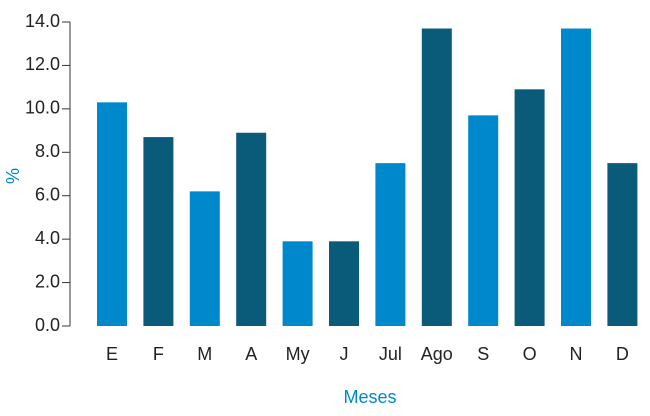 Image resolution: width=650 pixels, height=416 pixels. Describe the element at coordinates (112, 354) in the screenshot. I see `x-tick-label: E` at that location.